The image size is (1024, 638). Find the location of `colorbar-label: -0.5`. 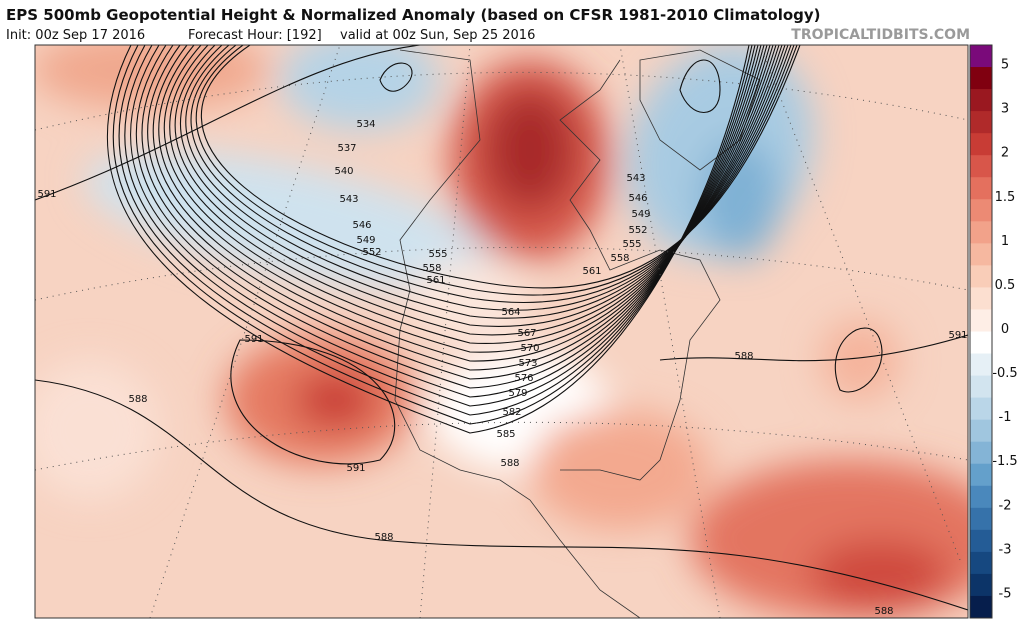

colorbar-label: -0.5 is located at coordinates (1004, 373).